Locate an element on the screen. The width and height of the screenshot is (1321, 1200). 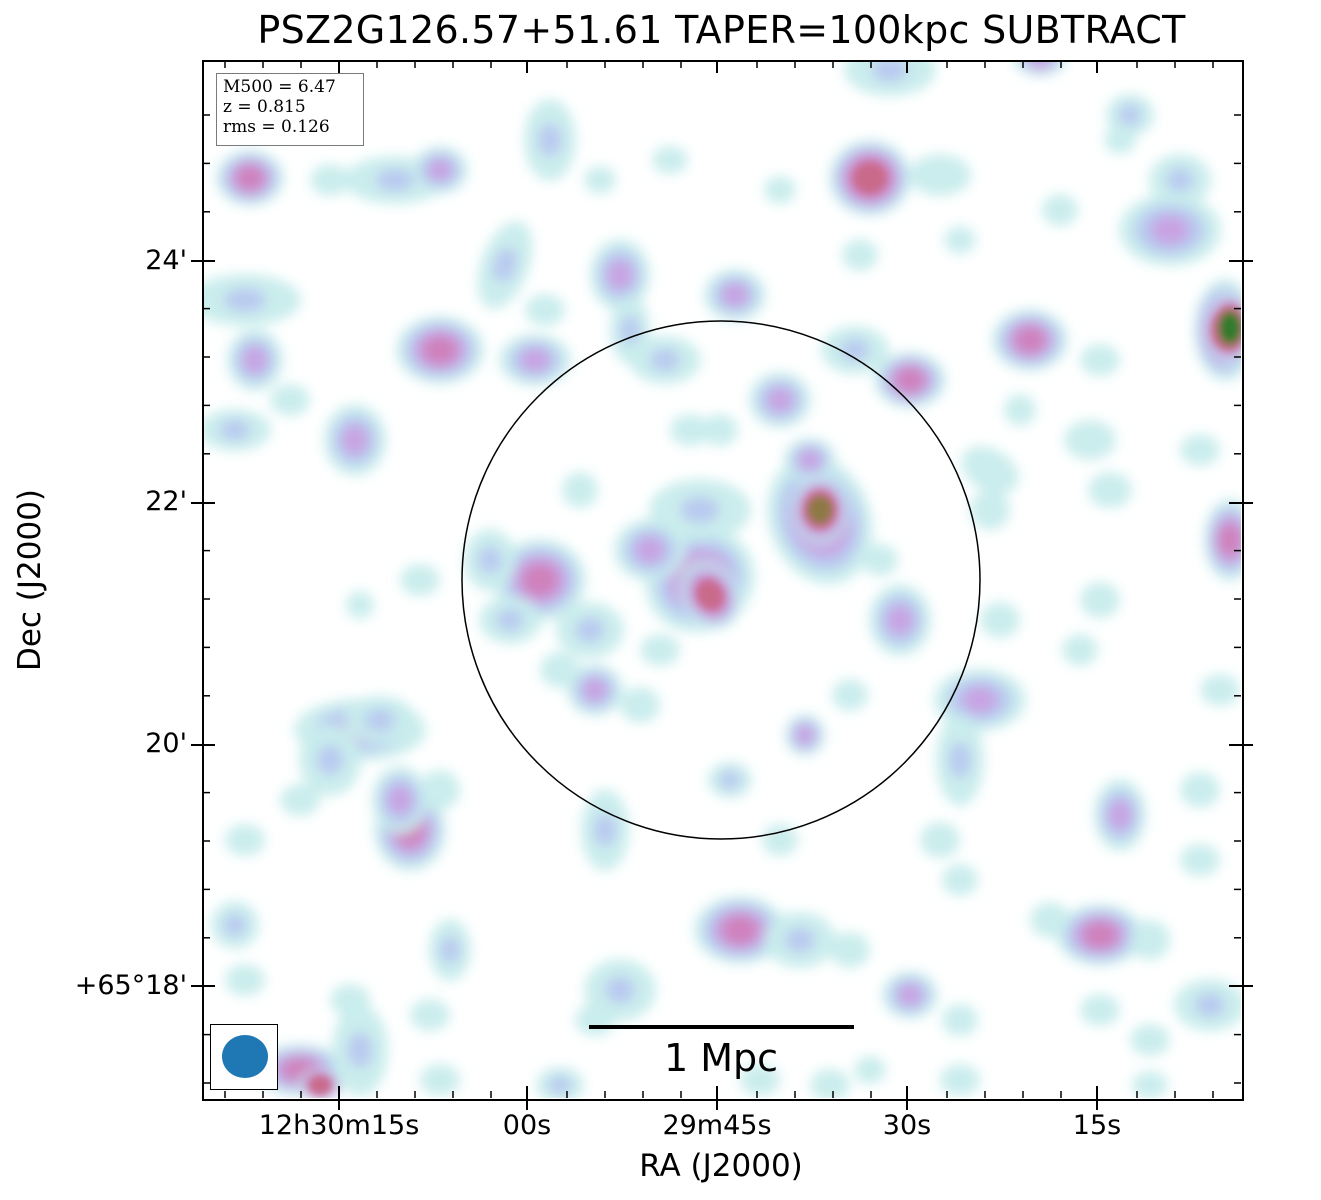
ytick-label: 22' is located at coordinates (166, 501).